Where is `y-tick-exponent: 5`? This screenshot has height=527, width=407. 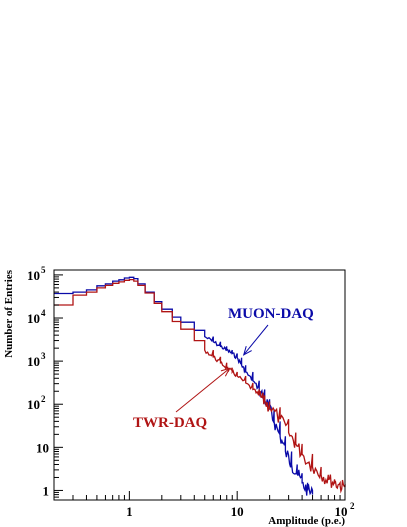 y-tick-exponent: 5 is located at coordinates (43, 270).